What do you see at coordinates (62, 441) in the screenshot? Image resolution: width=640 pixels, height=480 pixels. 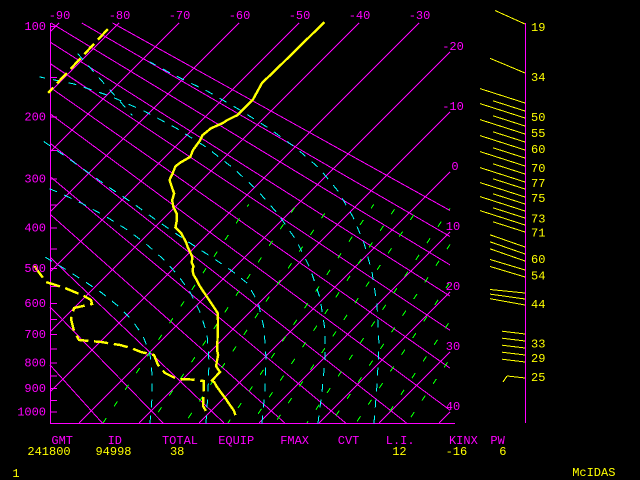 I see `svg-text: GMT` at bounding box center [62, 441].